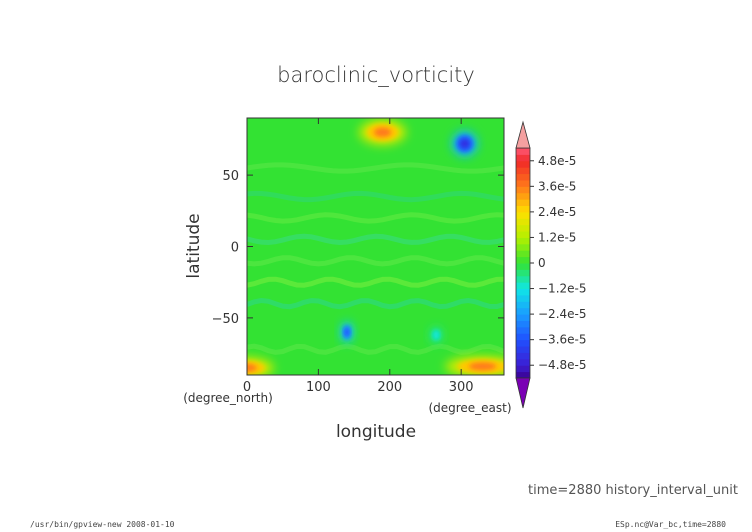 The height and width of the screenshot is (532, 752). What do you see at coordinates (523, 393) in the screenshot?
I see `colorbar-under-arrow` at bounding box center [523, 393].